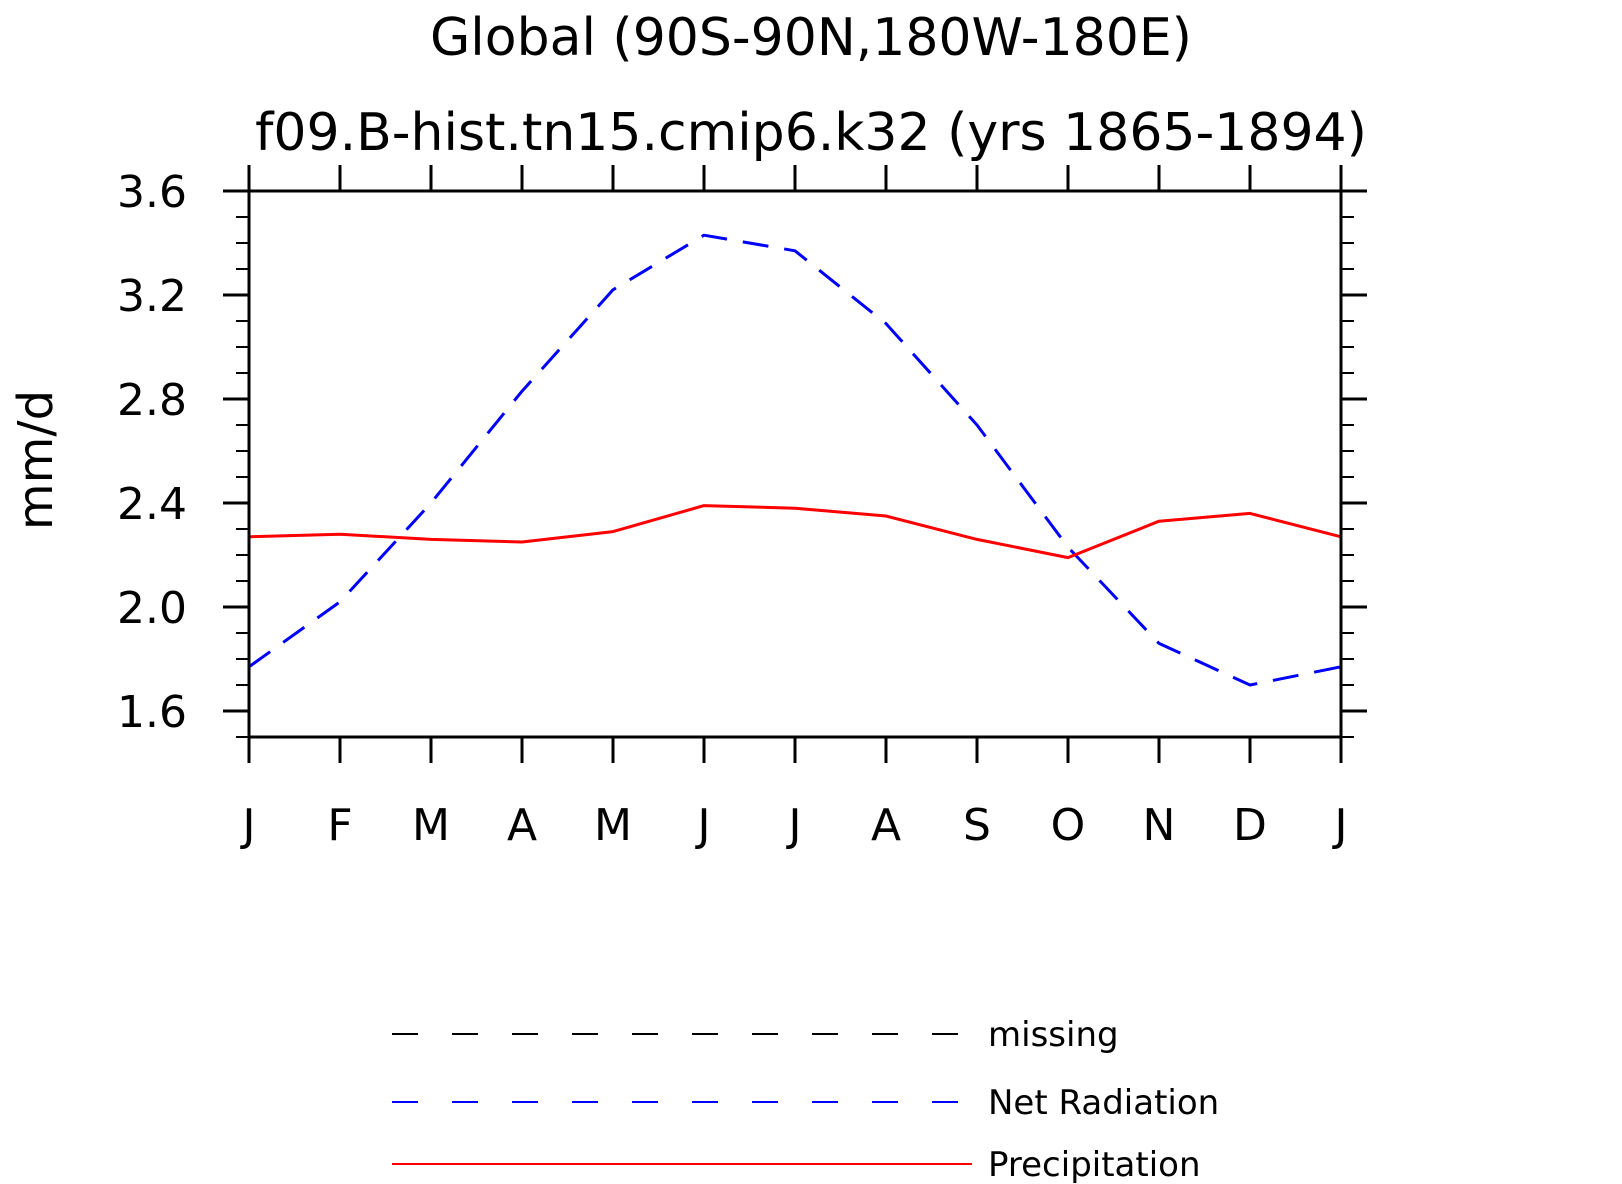 This screenshot has width=1622, height=1184. Describe the element at coordinates (152, 504) in the screenshot. I see `y-tick-label: 2.4` at that location.